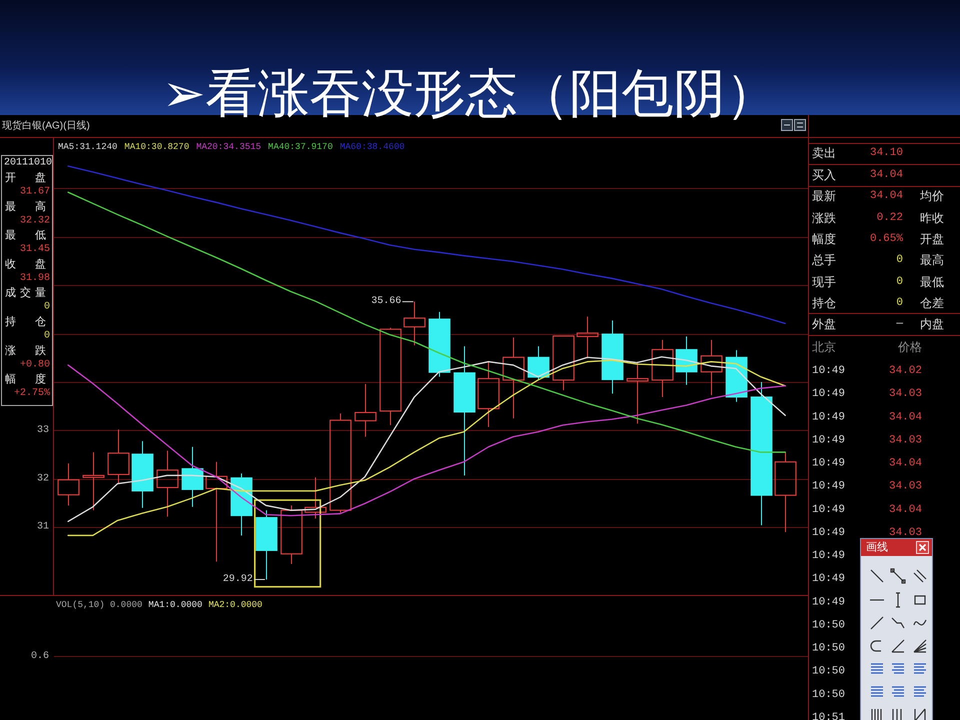 The image size is (960, 720). What do you see at coordinates (829, 716) in the screenshot?
I see `text: 10:51` at bounding box center [829, 716].